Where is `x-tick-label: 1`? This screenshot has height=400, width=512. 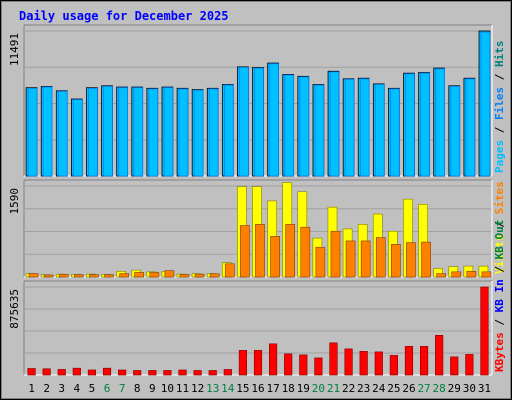 x-tick-label: 1 is located at coordinates (31, 388).